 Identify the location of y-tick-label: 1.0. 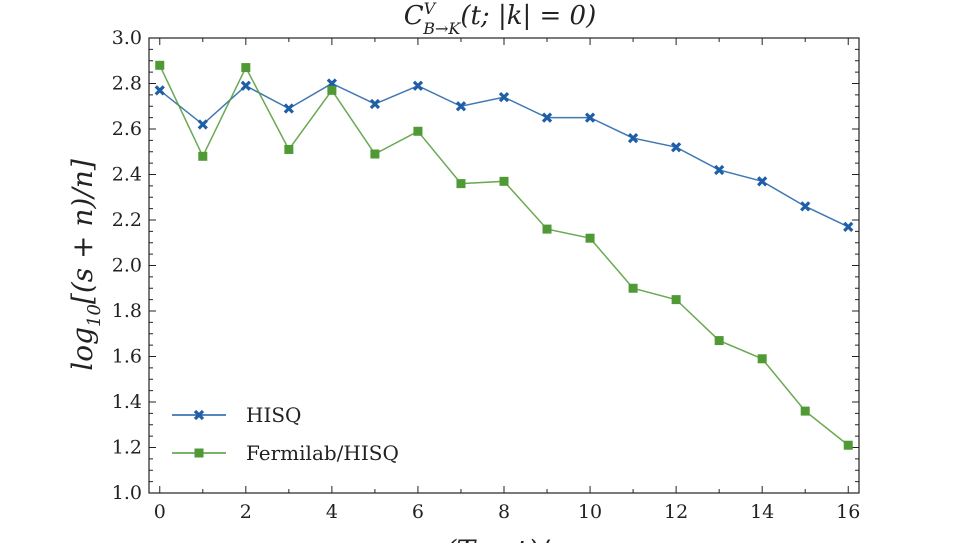
(127, 493).